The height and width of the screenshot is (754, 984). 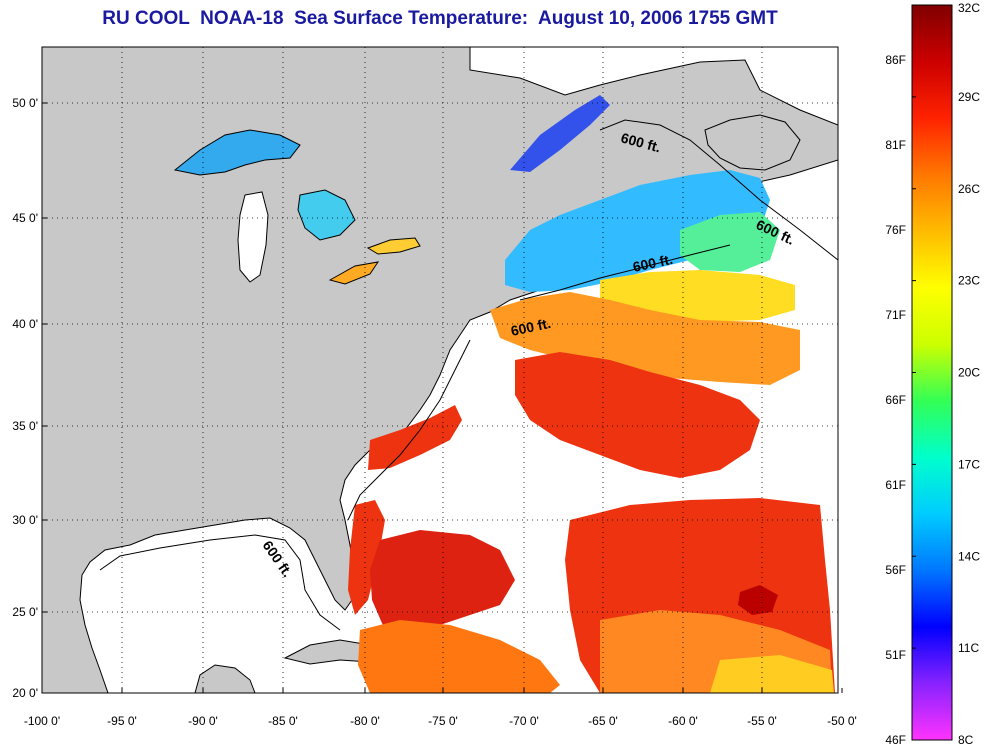 What do you see at coordinates (969, 281) in the screenshot?
I see `colorbar-celsius-label: 23C` at bounding box center [969, 281].